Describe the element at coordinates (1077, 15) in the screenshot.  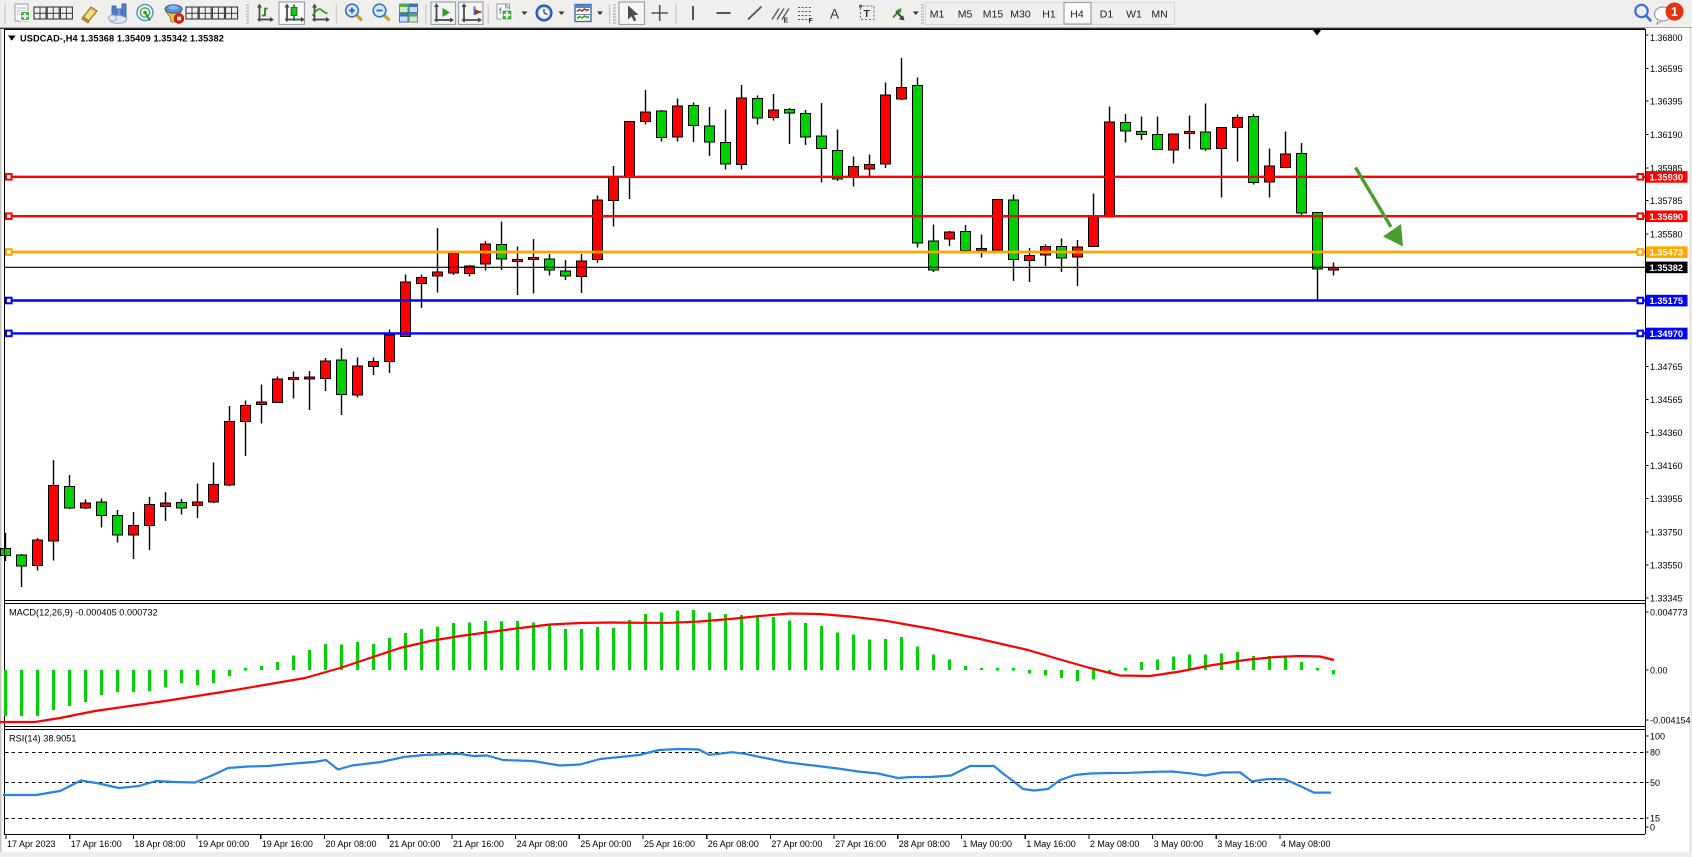
I see `svg-text: H4` at that location.